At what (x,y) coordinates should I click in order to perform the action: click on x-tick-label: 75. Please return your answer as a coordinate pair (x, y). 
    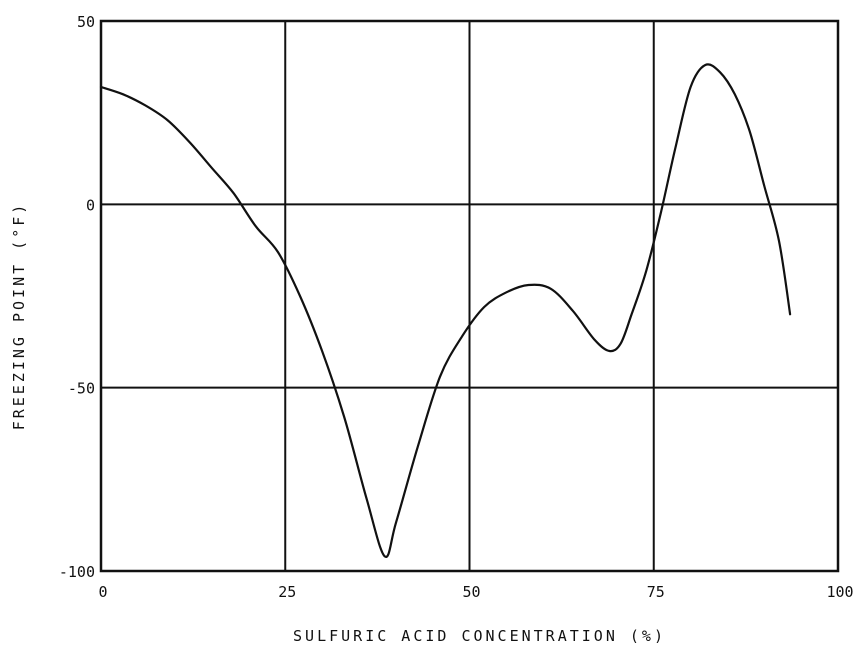
    Looking at the image, I should click on (656, 592).